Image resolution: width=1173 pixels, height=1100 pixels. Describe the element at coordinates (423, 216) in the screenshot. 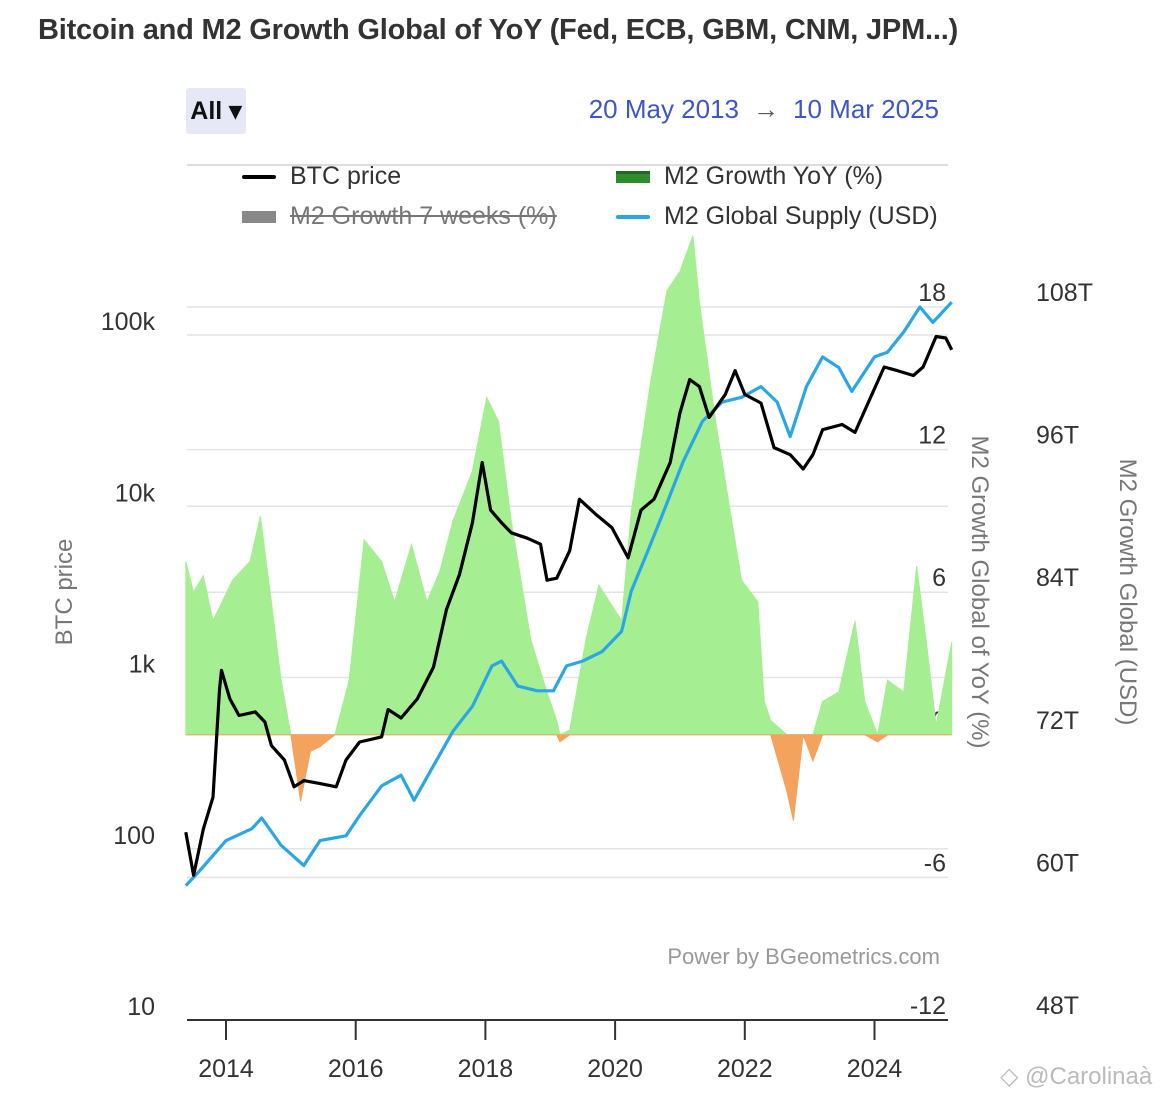

I see `legend-label: M2 Growth 7 weeks (%)` at that location.